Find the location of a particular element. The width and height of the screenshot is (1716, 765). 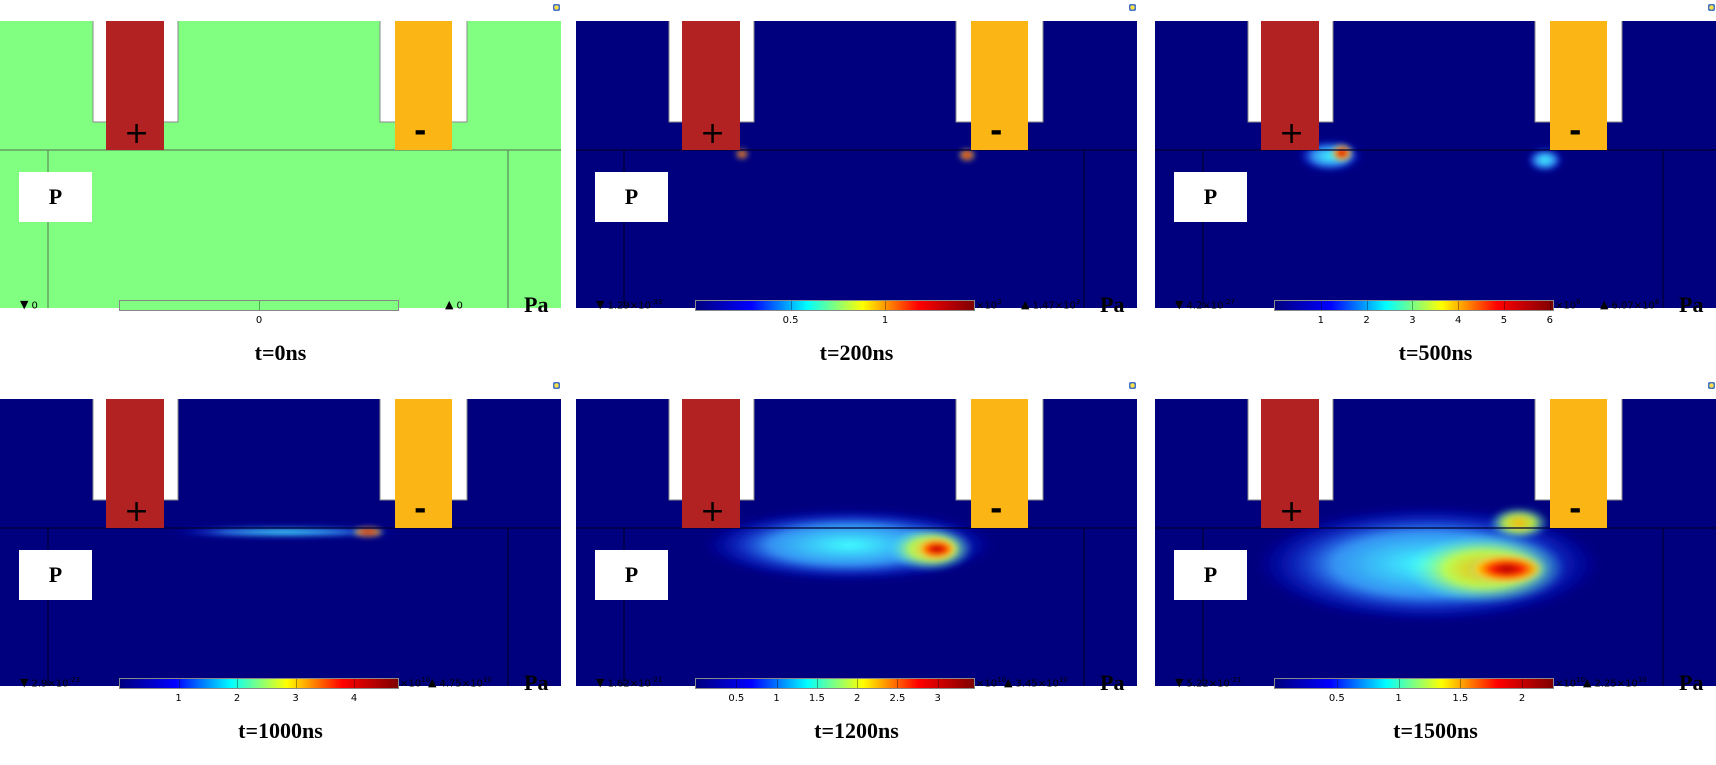

colorbar-legend: ▼ 2.9×10-23 1 2 3 4 ×1010 ▲ 4.75×1010 Pa is located at coordinates (280, 693).